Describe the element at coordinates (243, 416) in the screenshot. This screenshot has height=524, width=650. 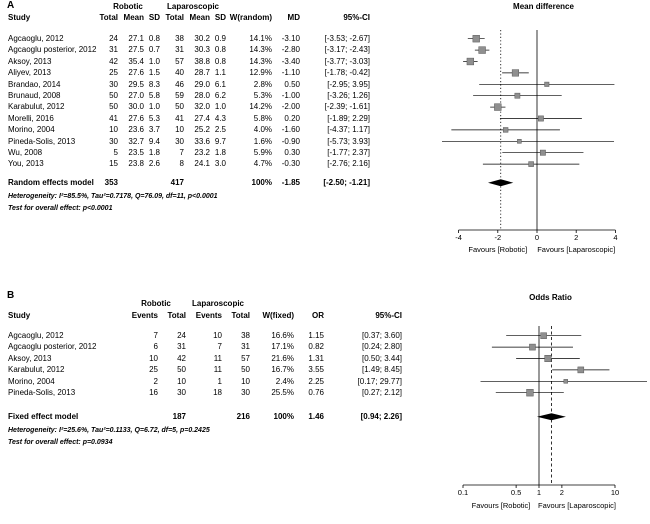
I see `summary-value: 216` at that location.